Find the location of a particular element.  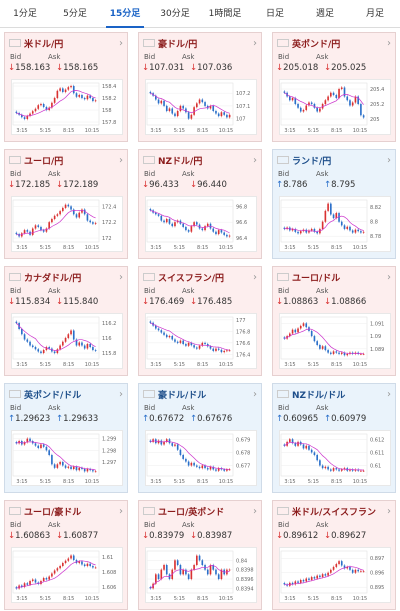

ask-value: 176.485 is located at coordinates (215, 302).